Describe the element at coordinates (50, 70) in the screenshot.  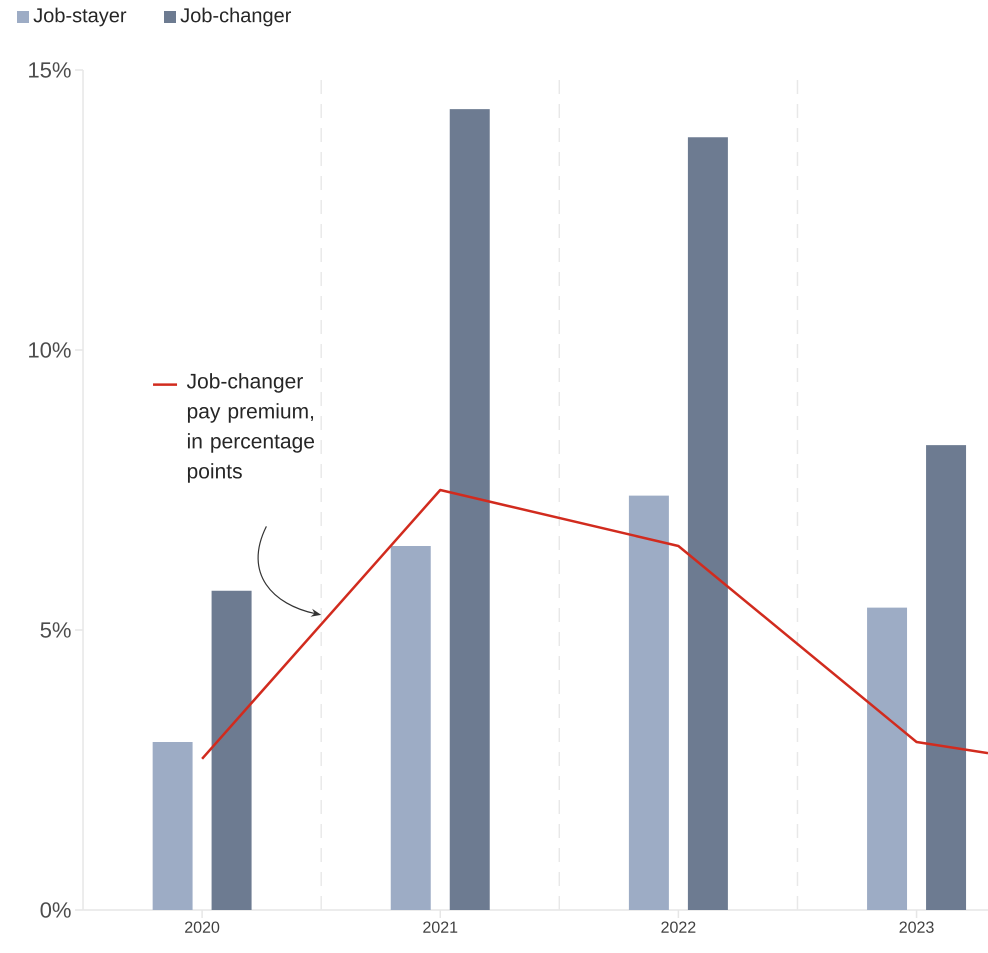
I see `y-tick-label: 15%` at that location.